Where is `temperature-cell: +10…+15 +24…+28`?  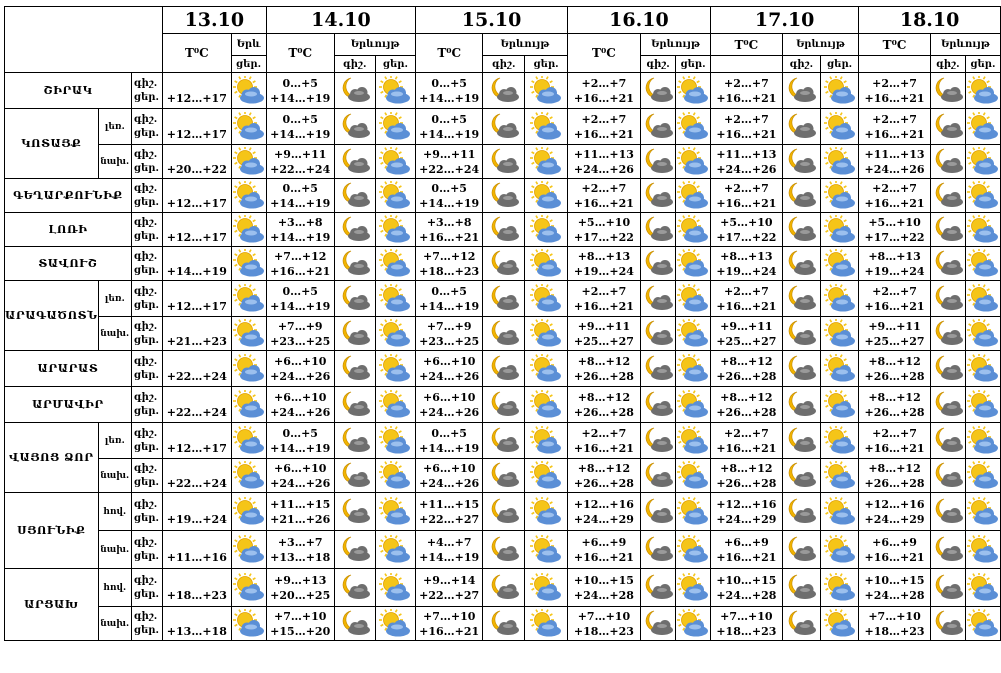 temperature-cell: +10…+15 +24…+28 is located at coordinates (604, 587).